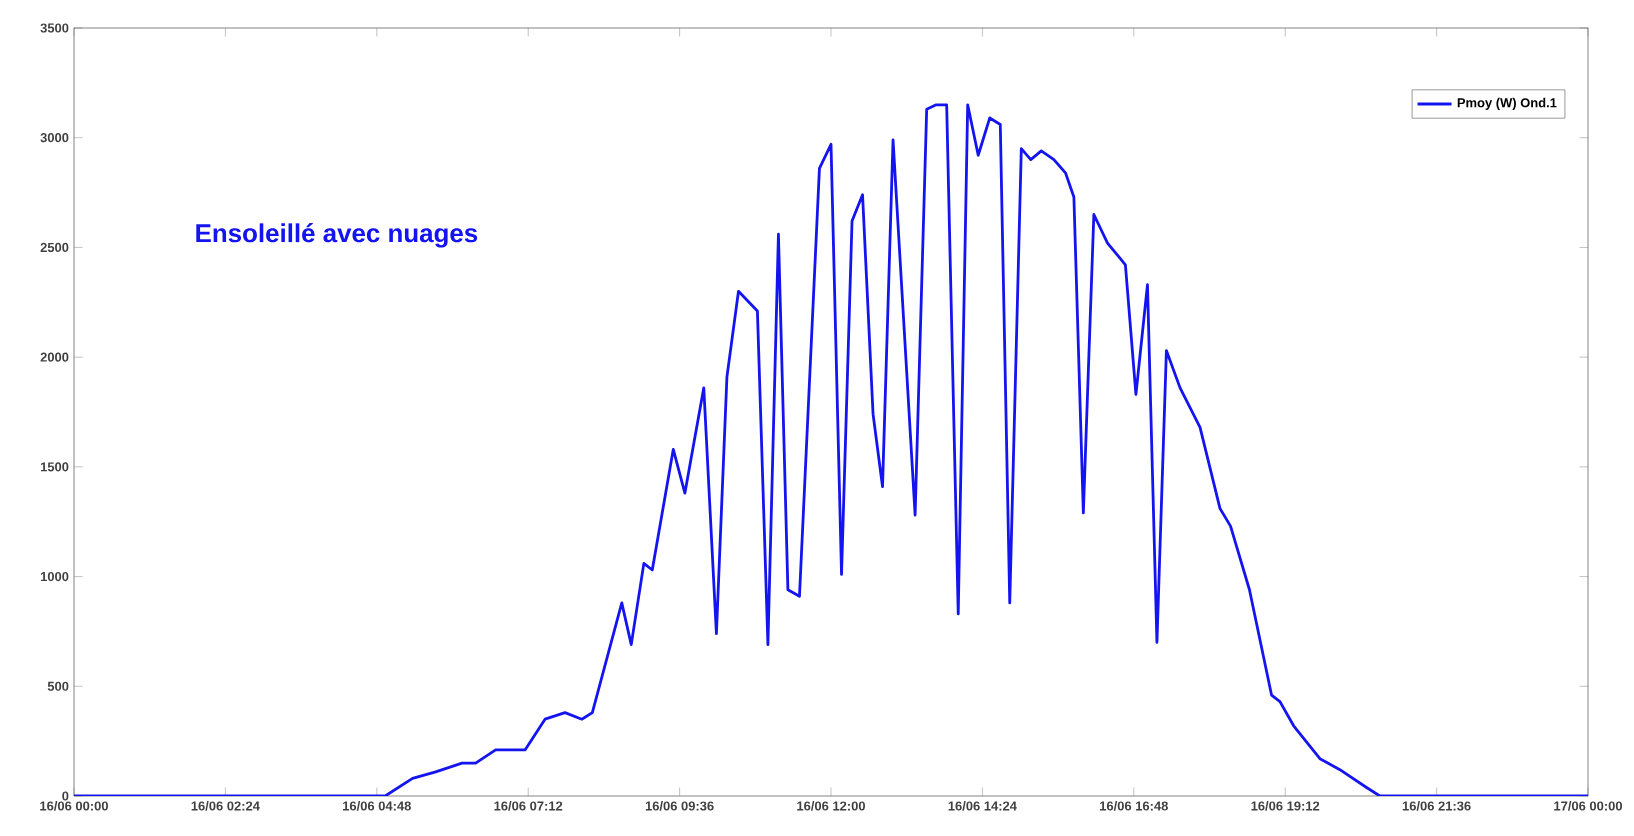 The image size is (1634, 836). What do you see at coordinates (337, 235) in the screenshot?
I see `annotation: Ensoleillé avec nuages` at bounding box center [337, 235].